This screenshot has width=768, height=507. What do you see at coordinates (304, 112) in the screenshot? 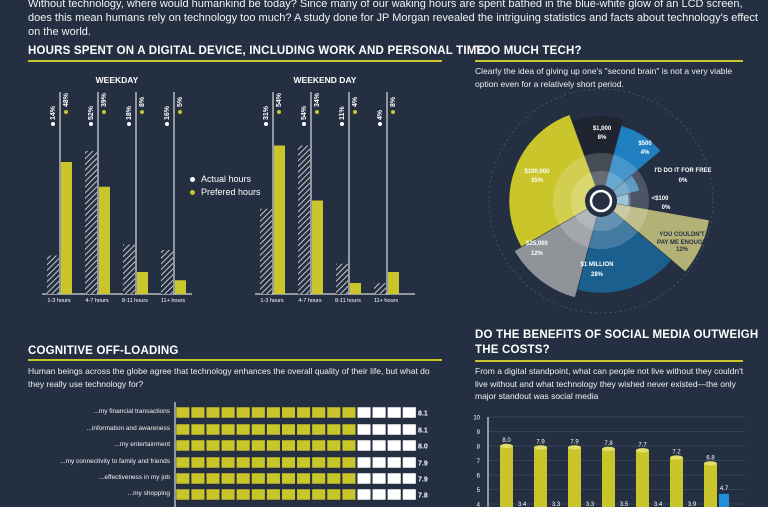
I see `actual-value-label: 54%` at bounding box center [304, 112].